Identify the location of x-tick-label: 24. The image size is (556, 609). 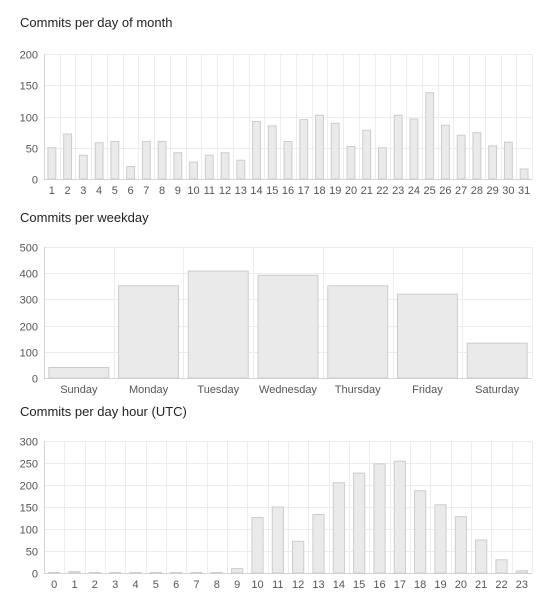
(414, 191).